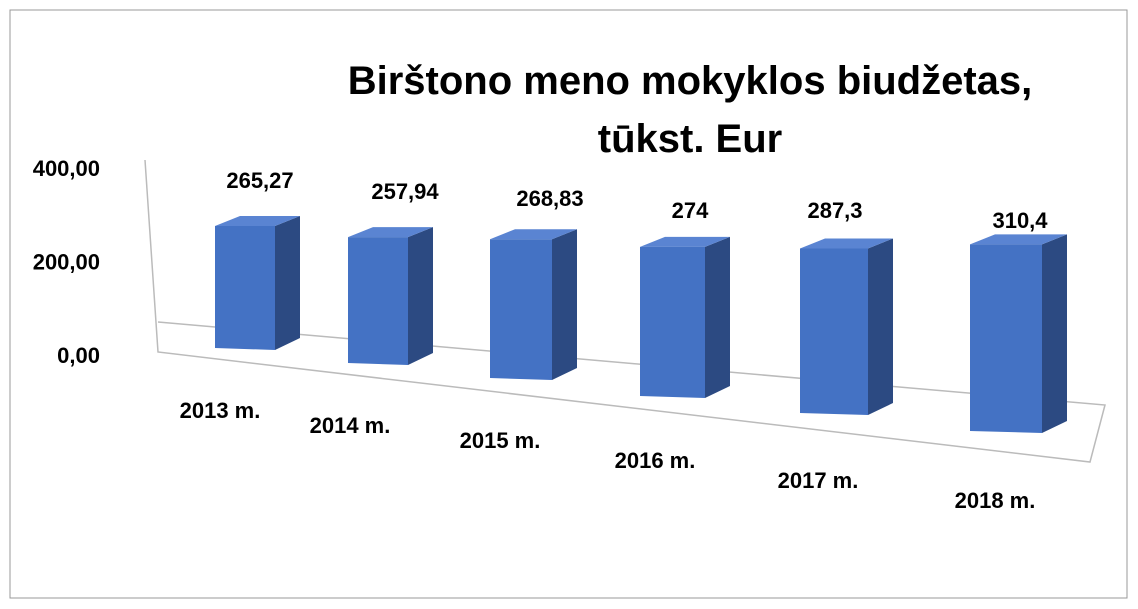  I want to click on data-label: 265,27, so click(259, 180).